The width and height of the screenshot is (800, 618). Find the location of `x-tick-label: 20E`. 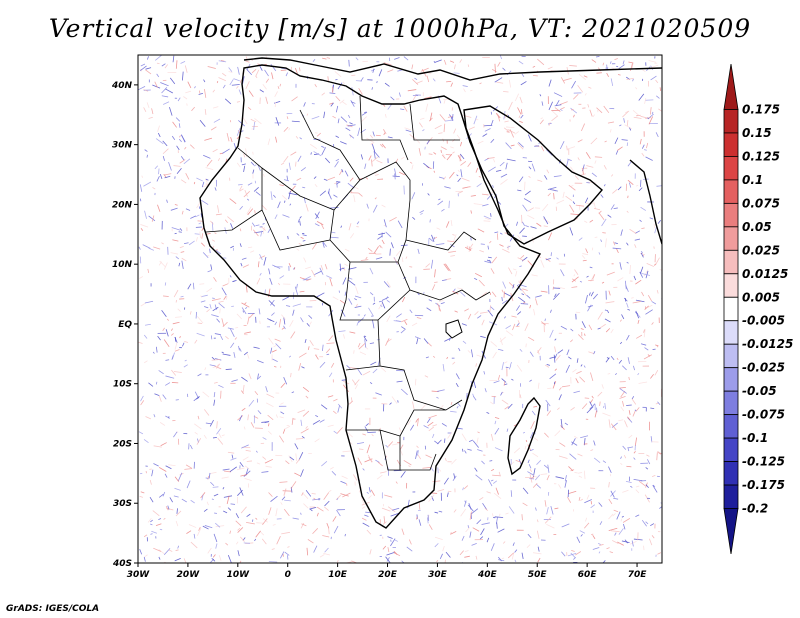

x-tick-label: 20E is located at coordinates (388, 575).